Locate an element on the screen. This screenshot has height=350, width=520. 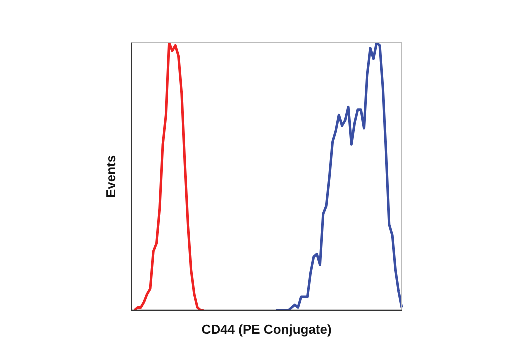
y-axis-title: Events is located at coordinates (110, 176).